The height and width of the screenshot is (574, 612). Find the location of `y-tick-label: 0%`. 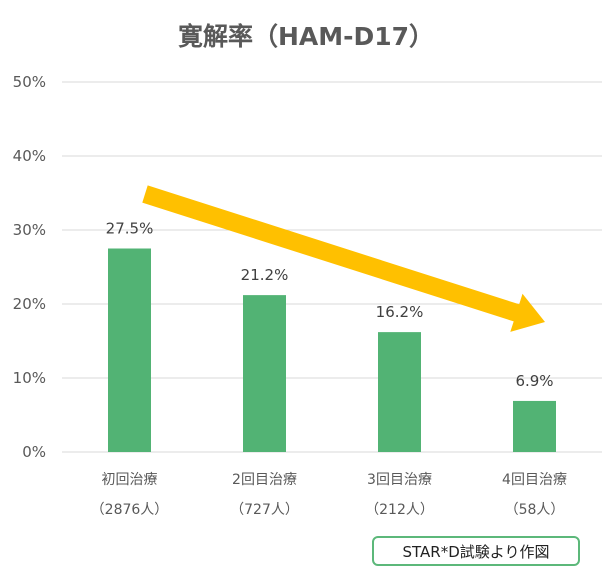

y-tick-label: 0% is located at coordinates (34, 452).